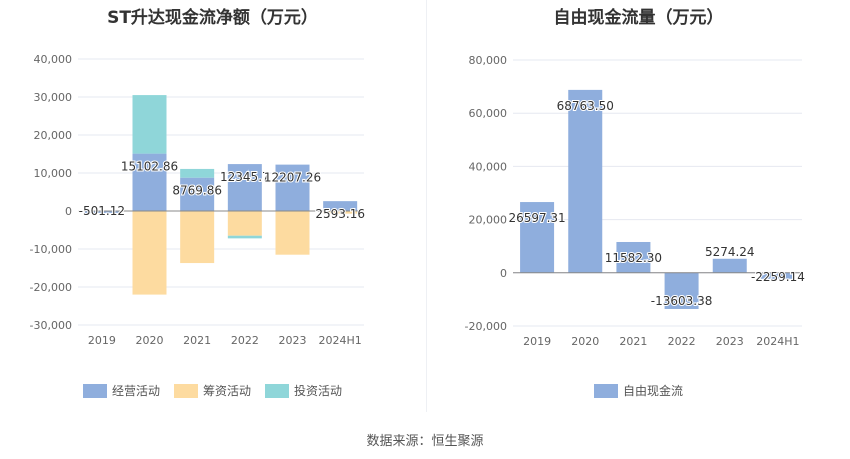 This screenshot has height=459, width=850. Describe the element at coordinates (488, 113) in the screenshot. I see `y-tick-label: 60,000` at that location.